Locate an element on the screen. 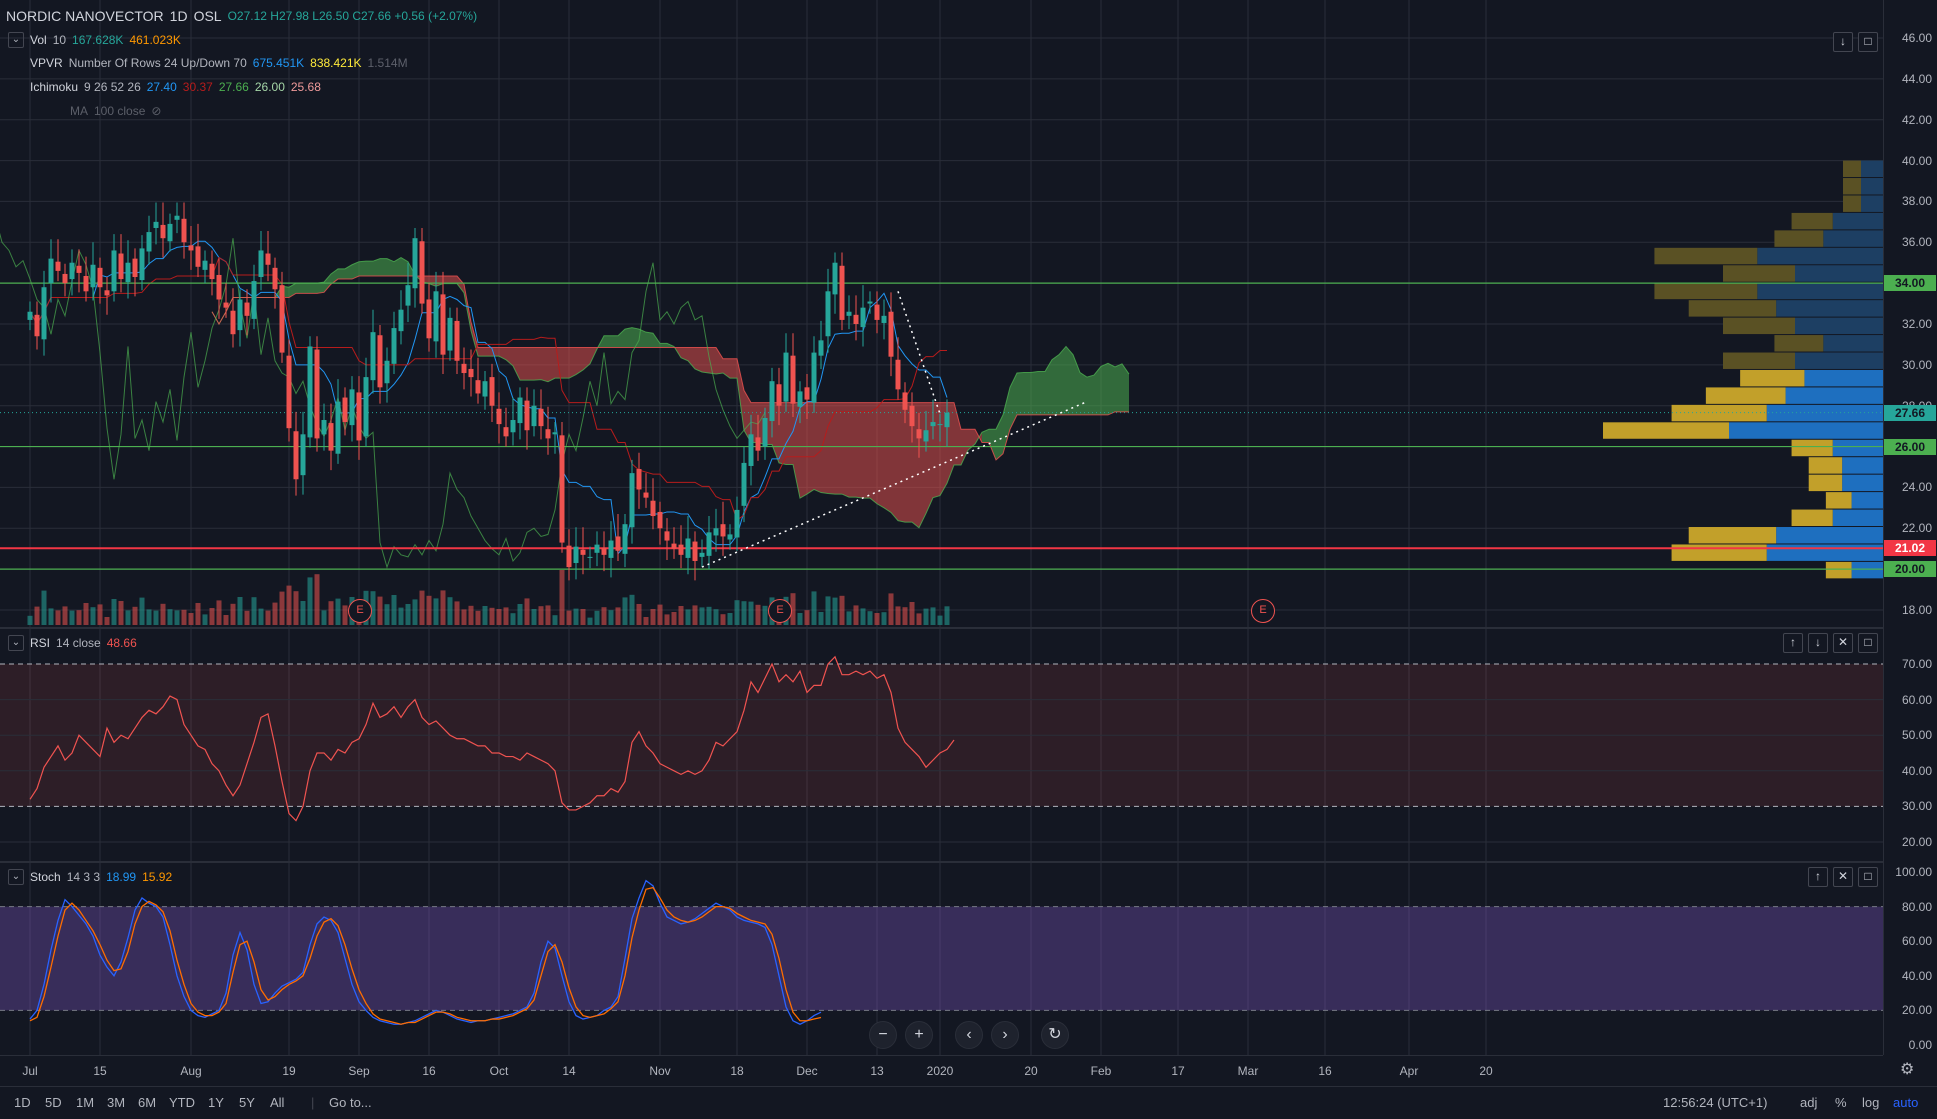 The height and width of the screenshot is (1119, 1937). rsi-legend: ⌄ RSI 14 close 48.66 is located at coordinates (72, 643).